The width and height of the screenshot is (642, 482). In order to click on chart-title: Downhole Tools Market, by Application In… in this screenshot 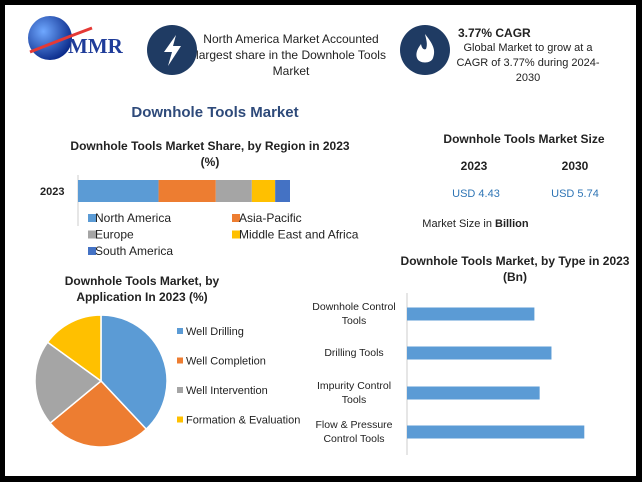, I will do `click(142, 289)`.